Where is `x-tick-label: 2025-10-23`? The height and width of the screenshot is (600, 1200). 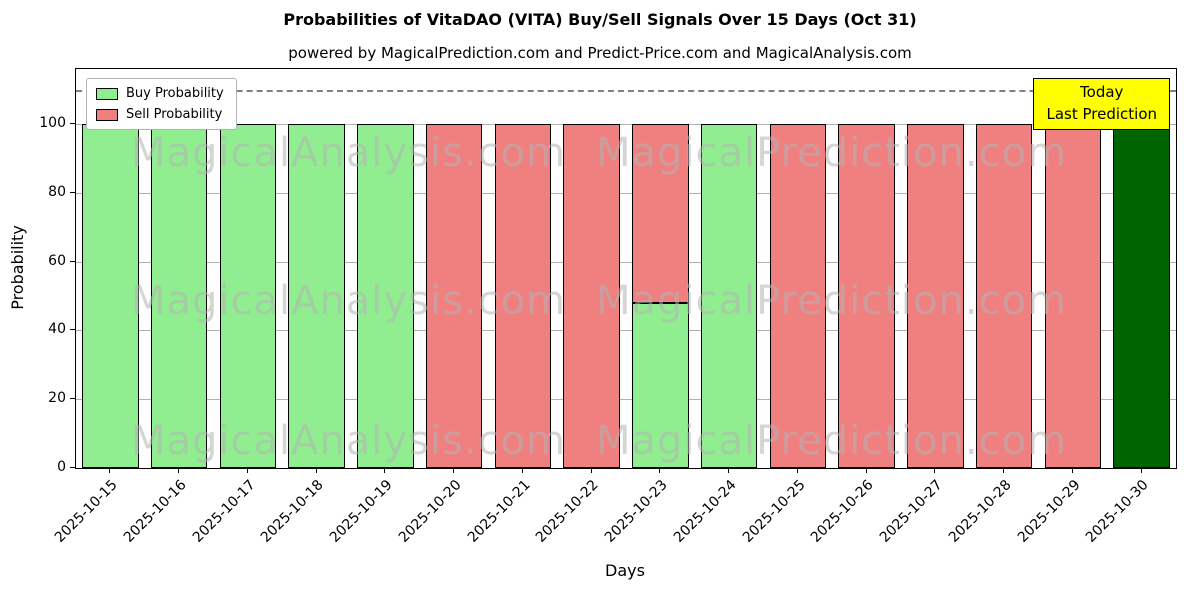 x-tick-label: 2025-10-23 is located at coordinates (636, 511).